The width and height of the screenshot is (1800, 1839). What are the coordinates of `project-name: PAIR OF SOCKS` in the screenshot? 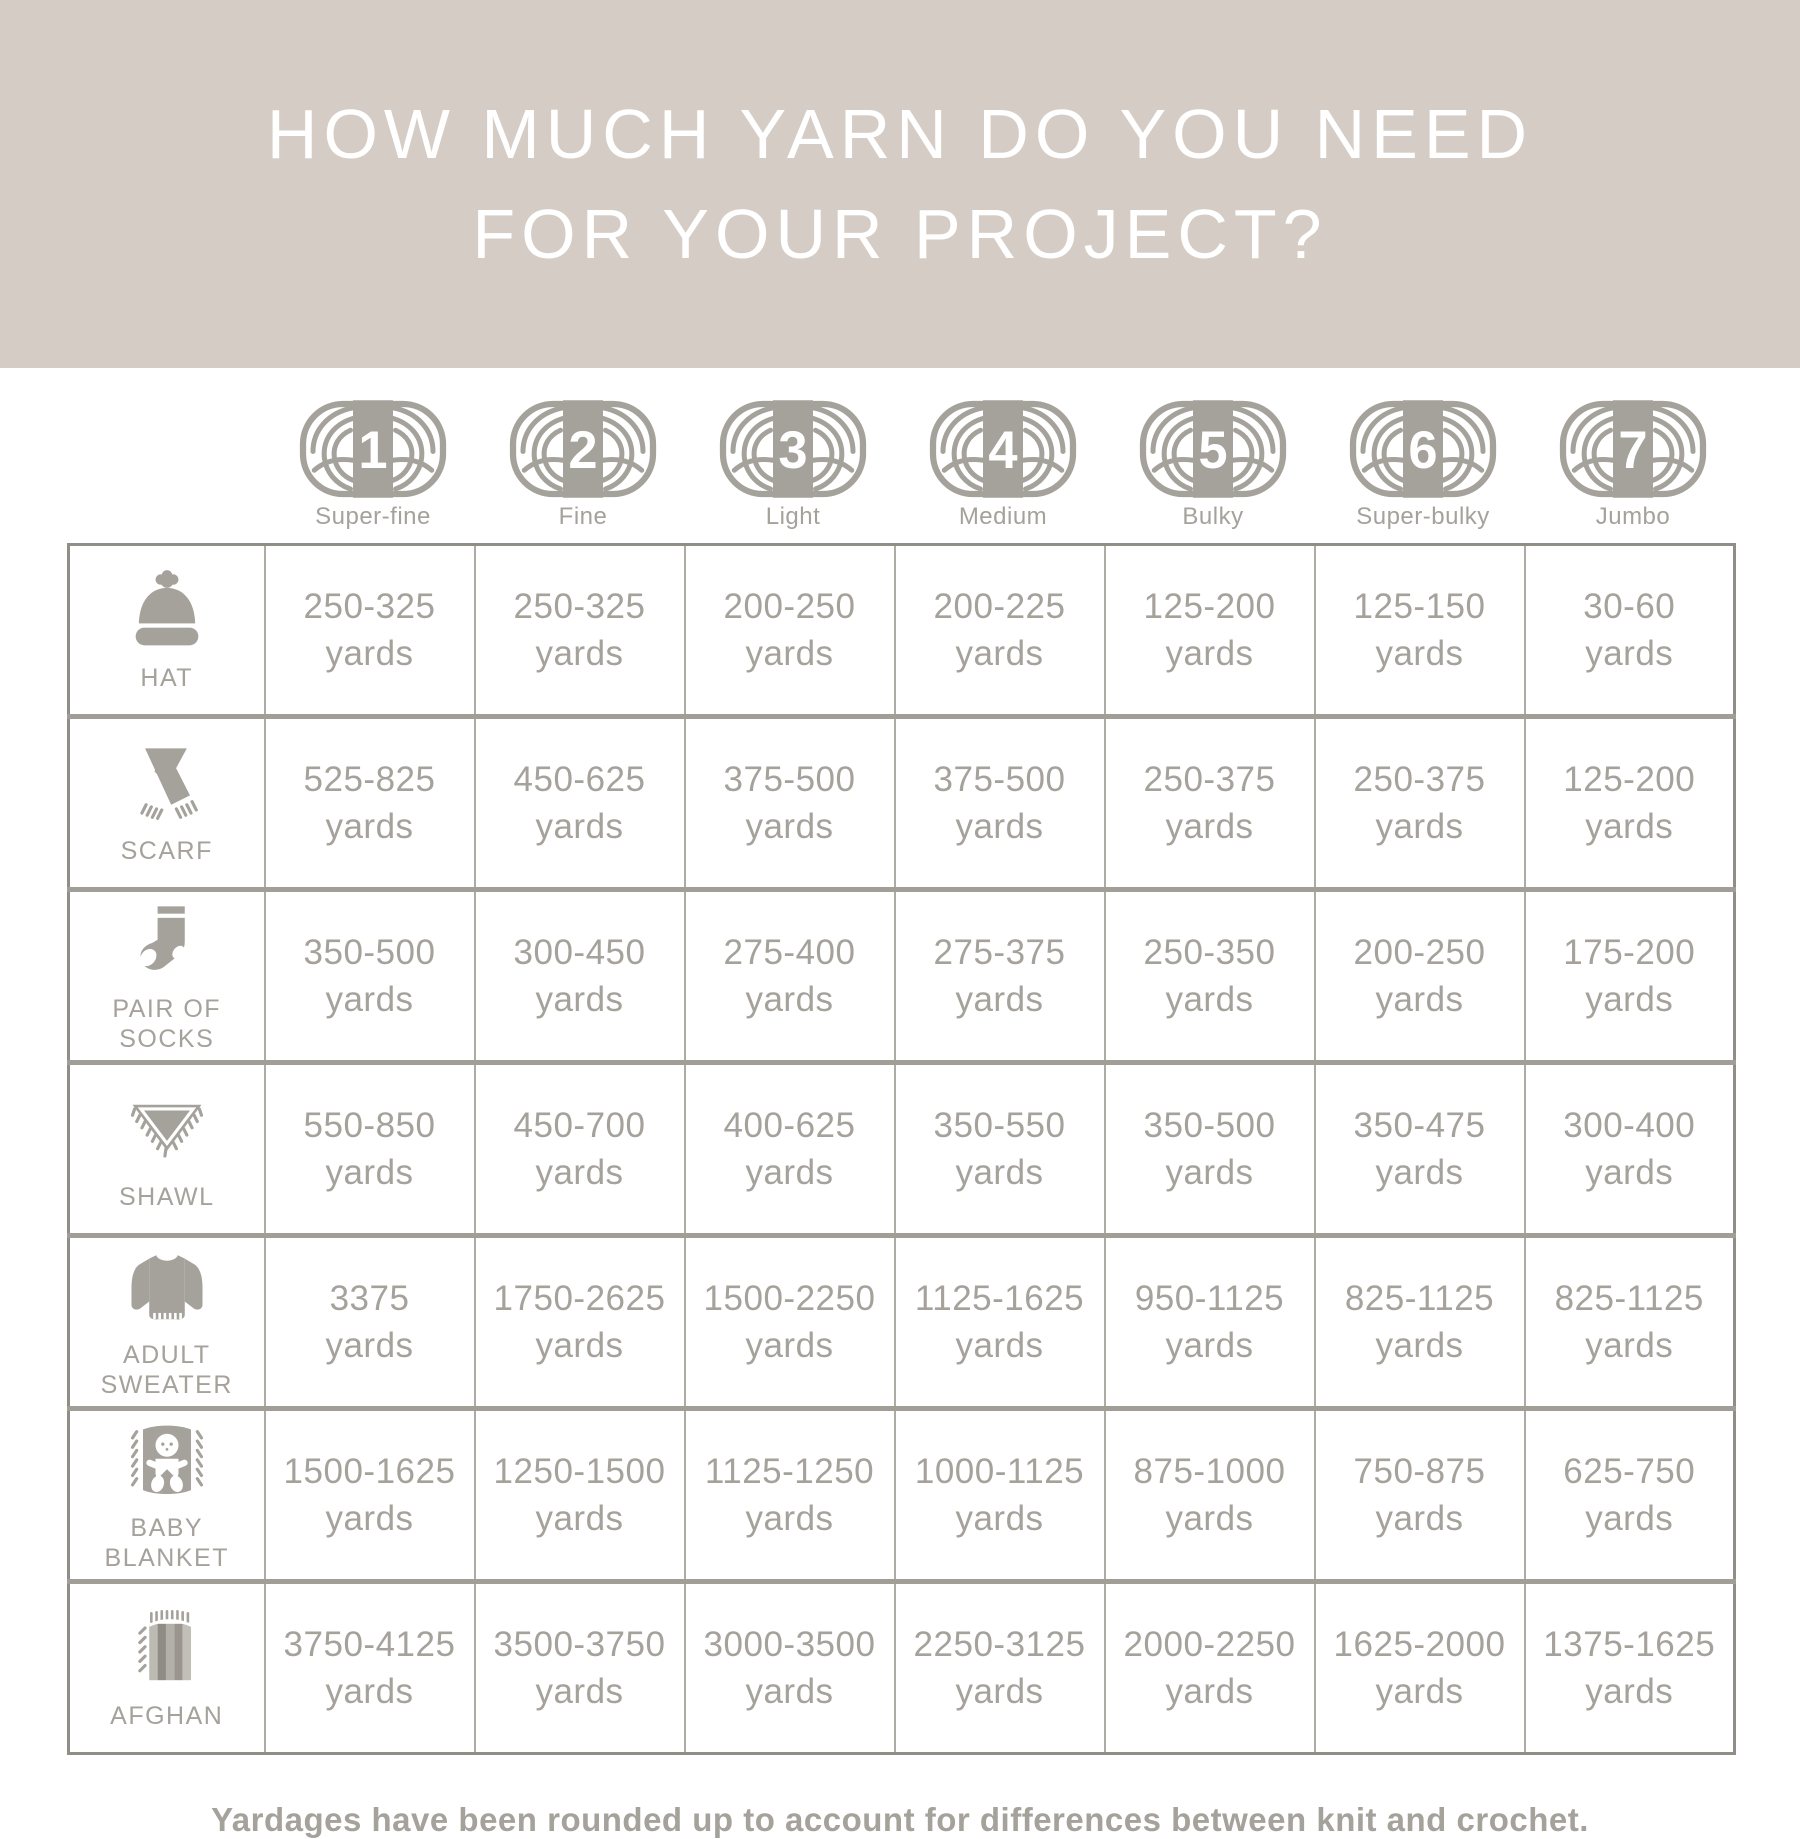 It's located at (167, 1024).